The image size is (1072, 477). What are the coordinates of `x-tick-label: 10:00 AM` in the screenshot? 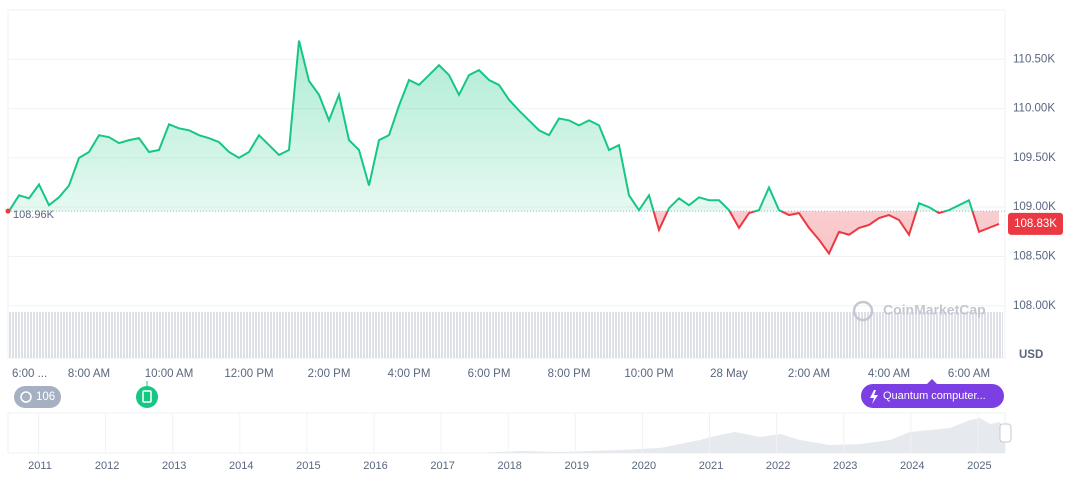 It's located at (169, 374).